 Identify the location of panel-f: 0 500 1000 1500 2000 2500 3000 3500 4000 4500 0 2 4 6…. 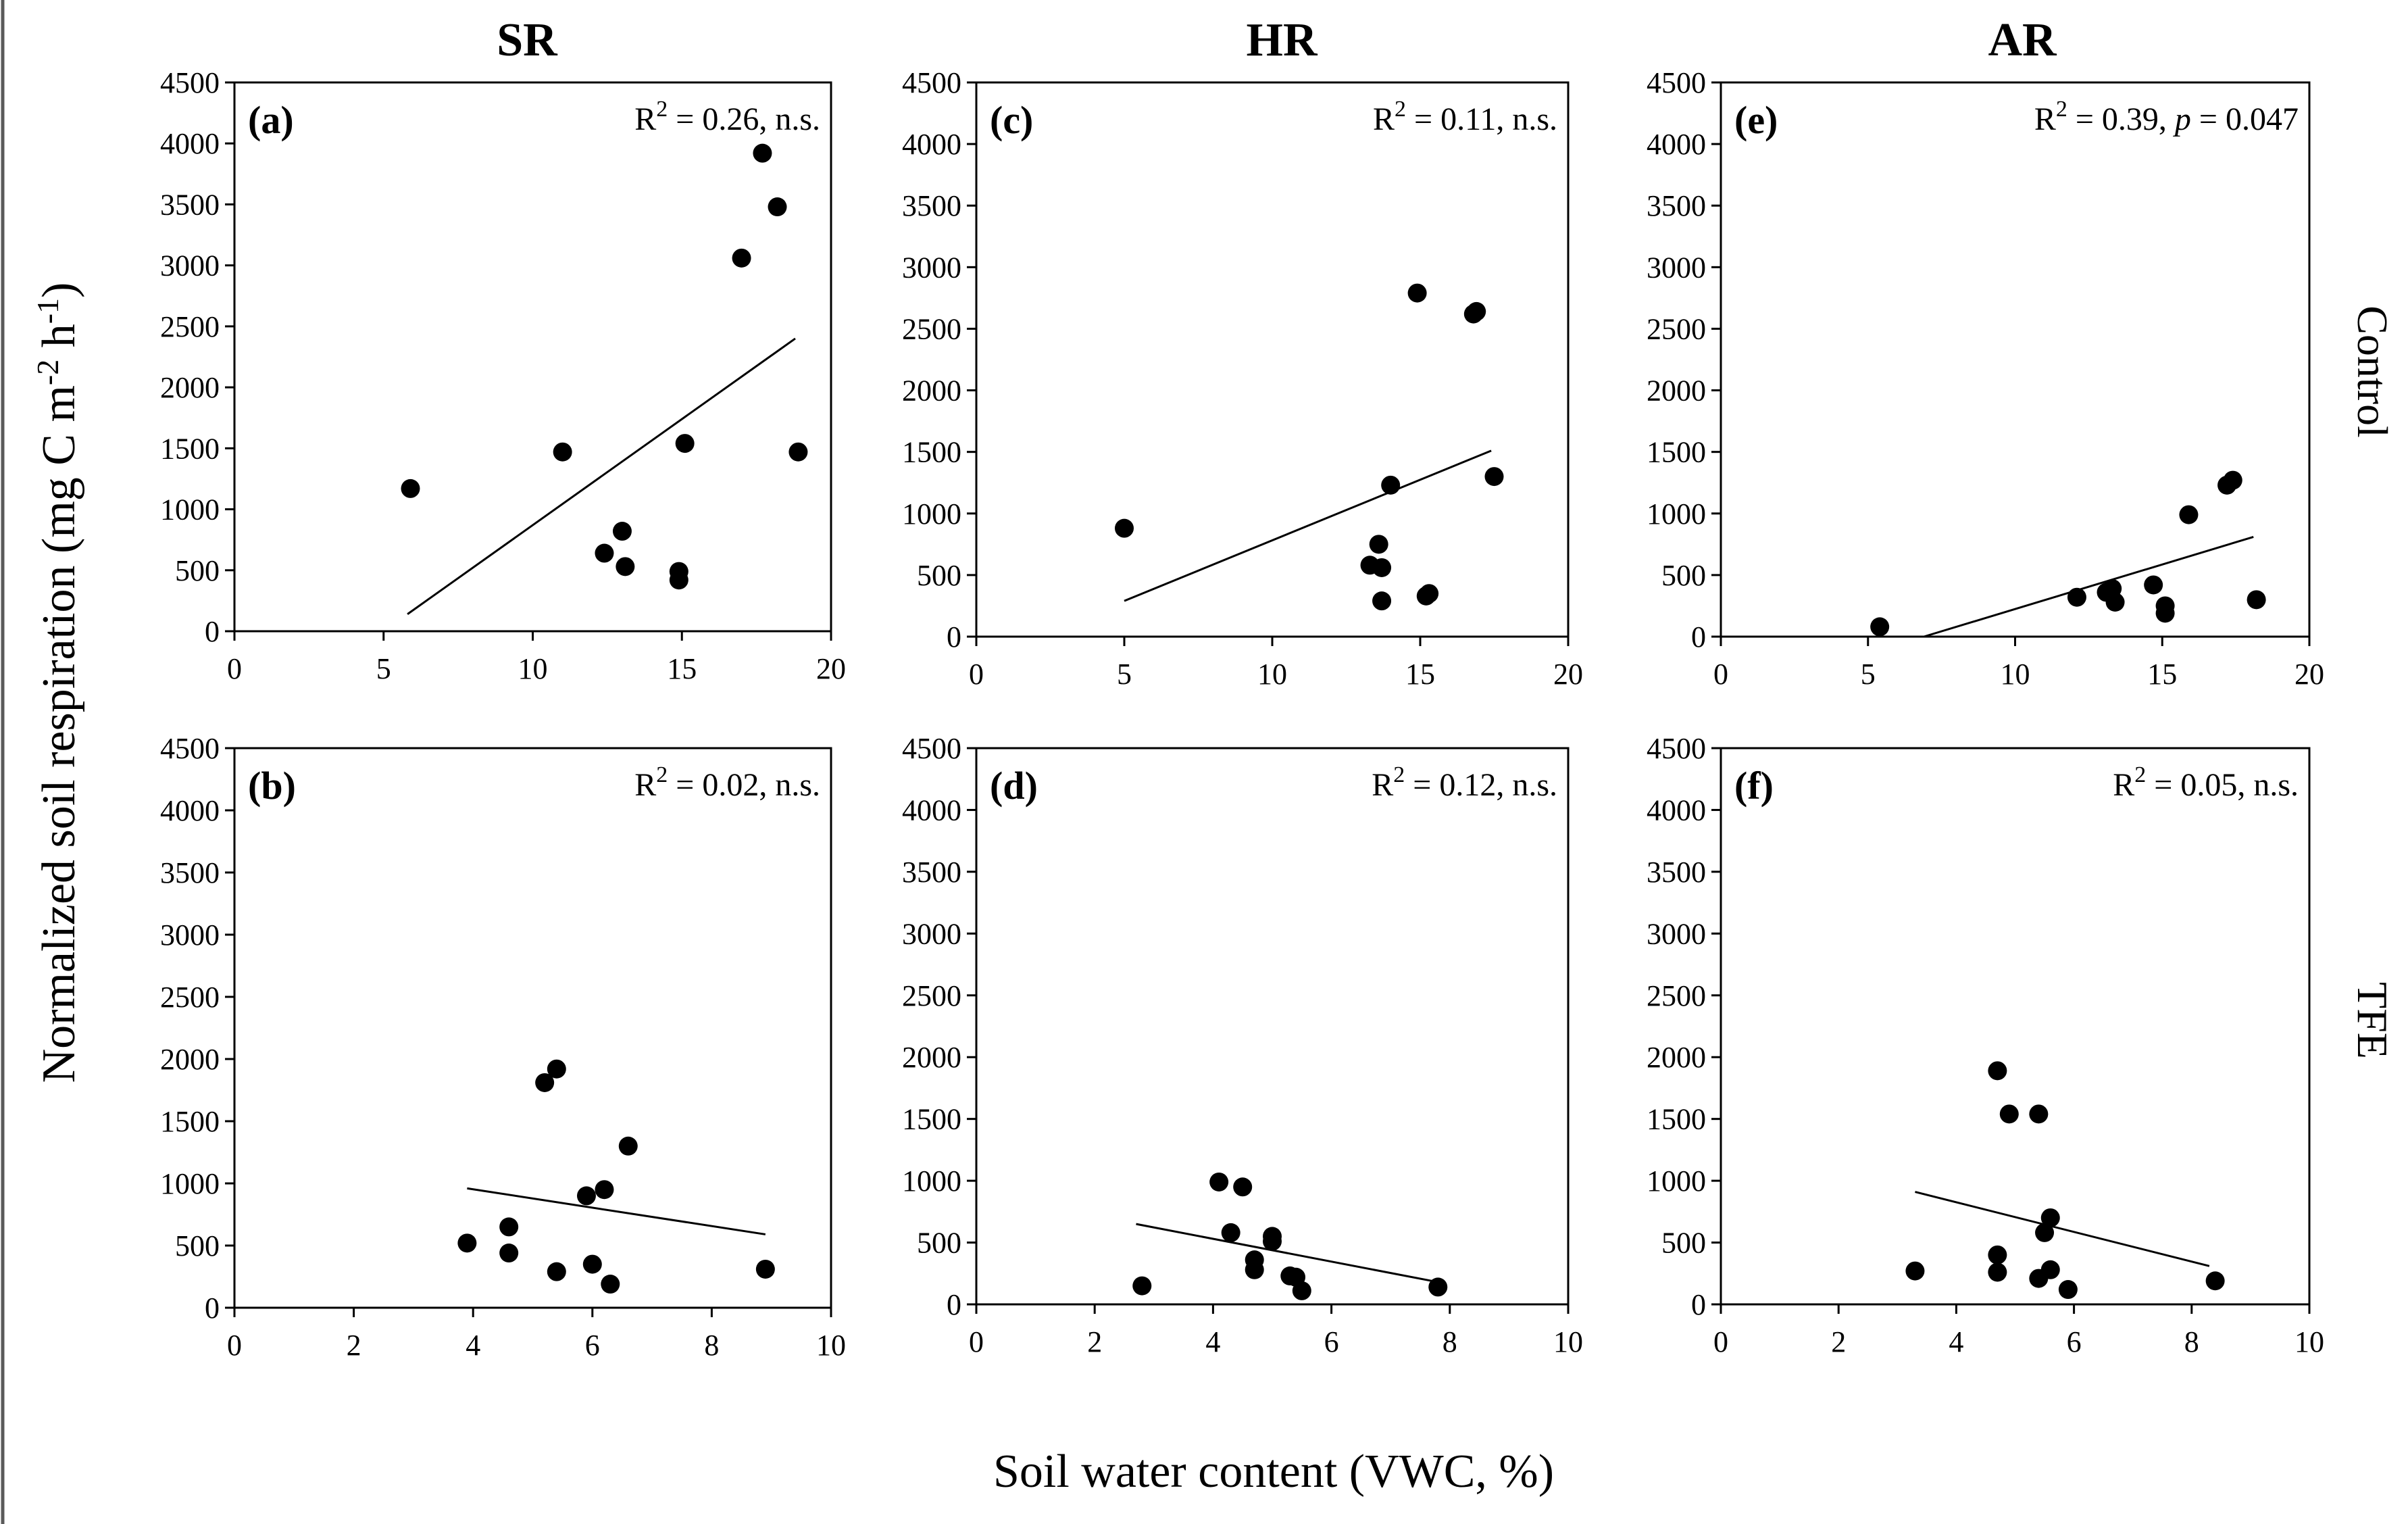
(1986, 1045).